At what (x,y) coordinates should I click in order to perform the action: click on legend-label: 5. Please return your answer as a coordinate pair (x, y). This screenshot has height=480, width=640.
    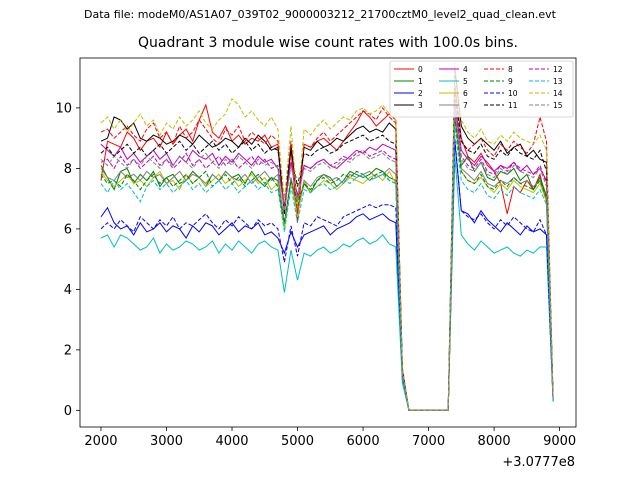
    Looking at the image, I should click on (465, 81).